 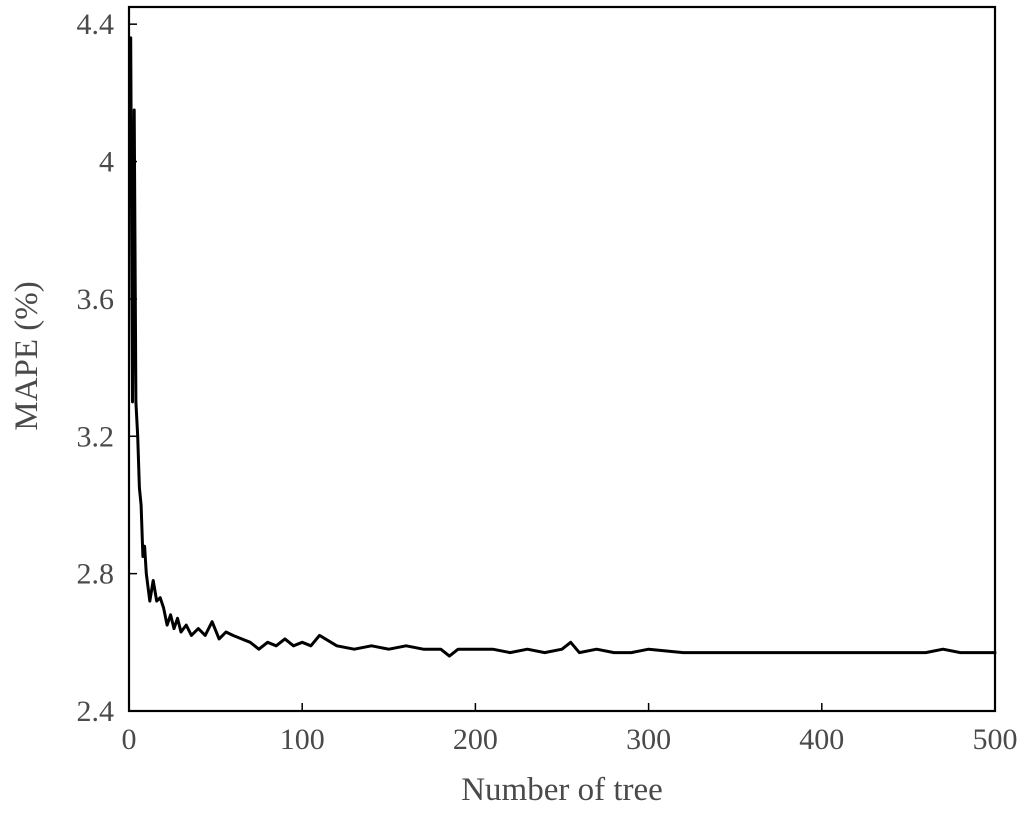 What do you see at coordinates (821, 739) in the screenshot?
I see `x-tick-label: 400` at bounding box center [821, 739].